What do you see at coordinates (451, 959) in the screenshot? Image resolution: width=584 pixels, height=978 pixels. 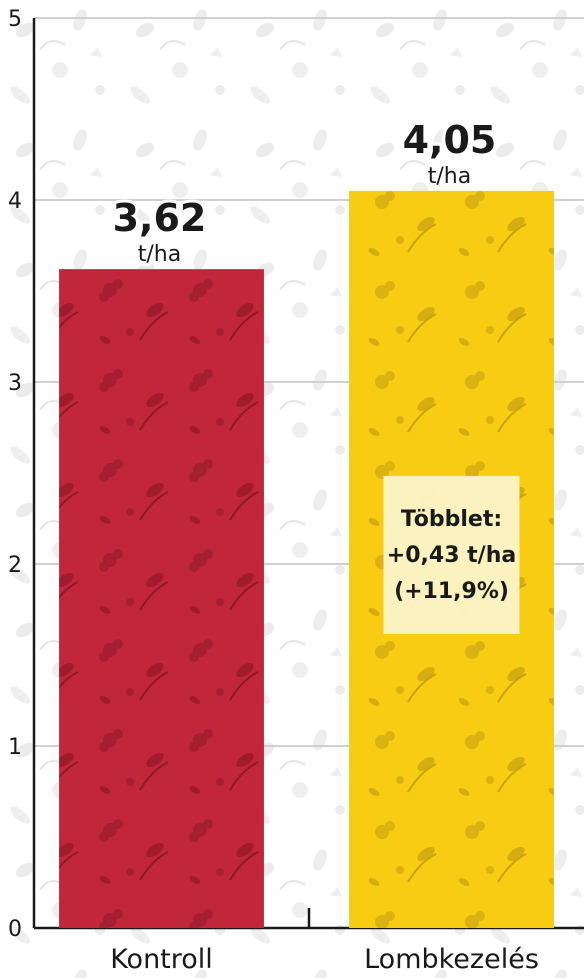 I see `category-label: Lombkezelés` at bounding box center [451, 959].